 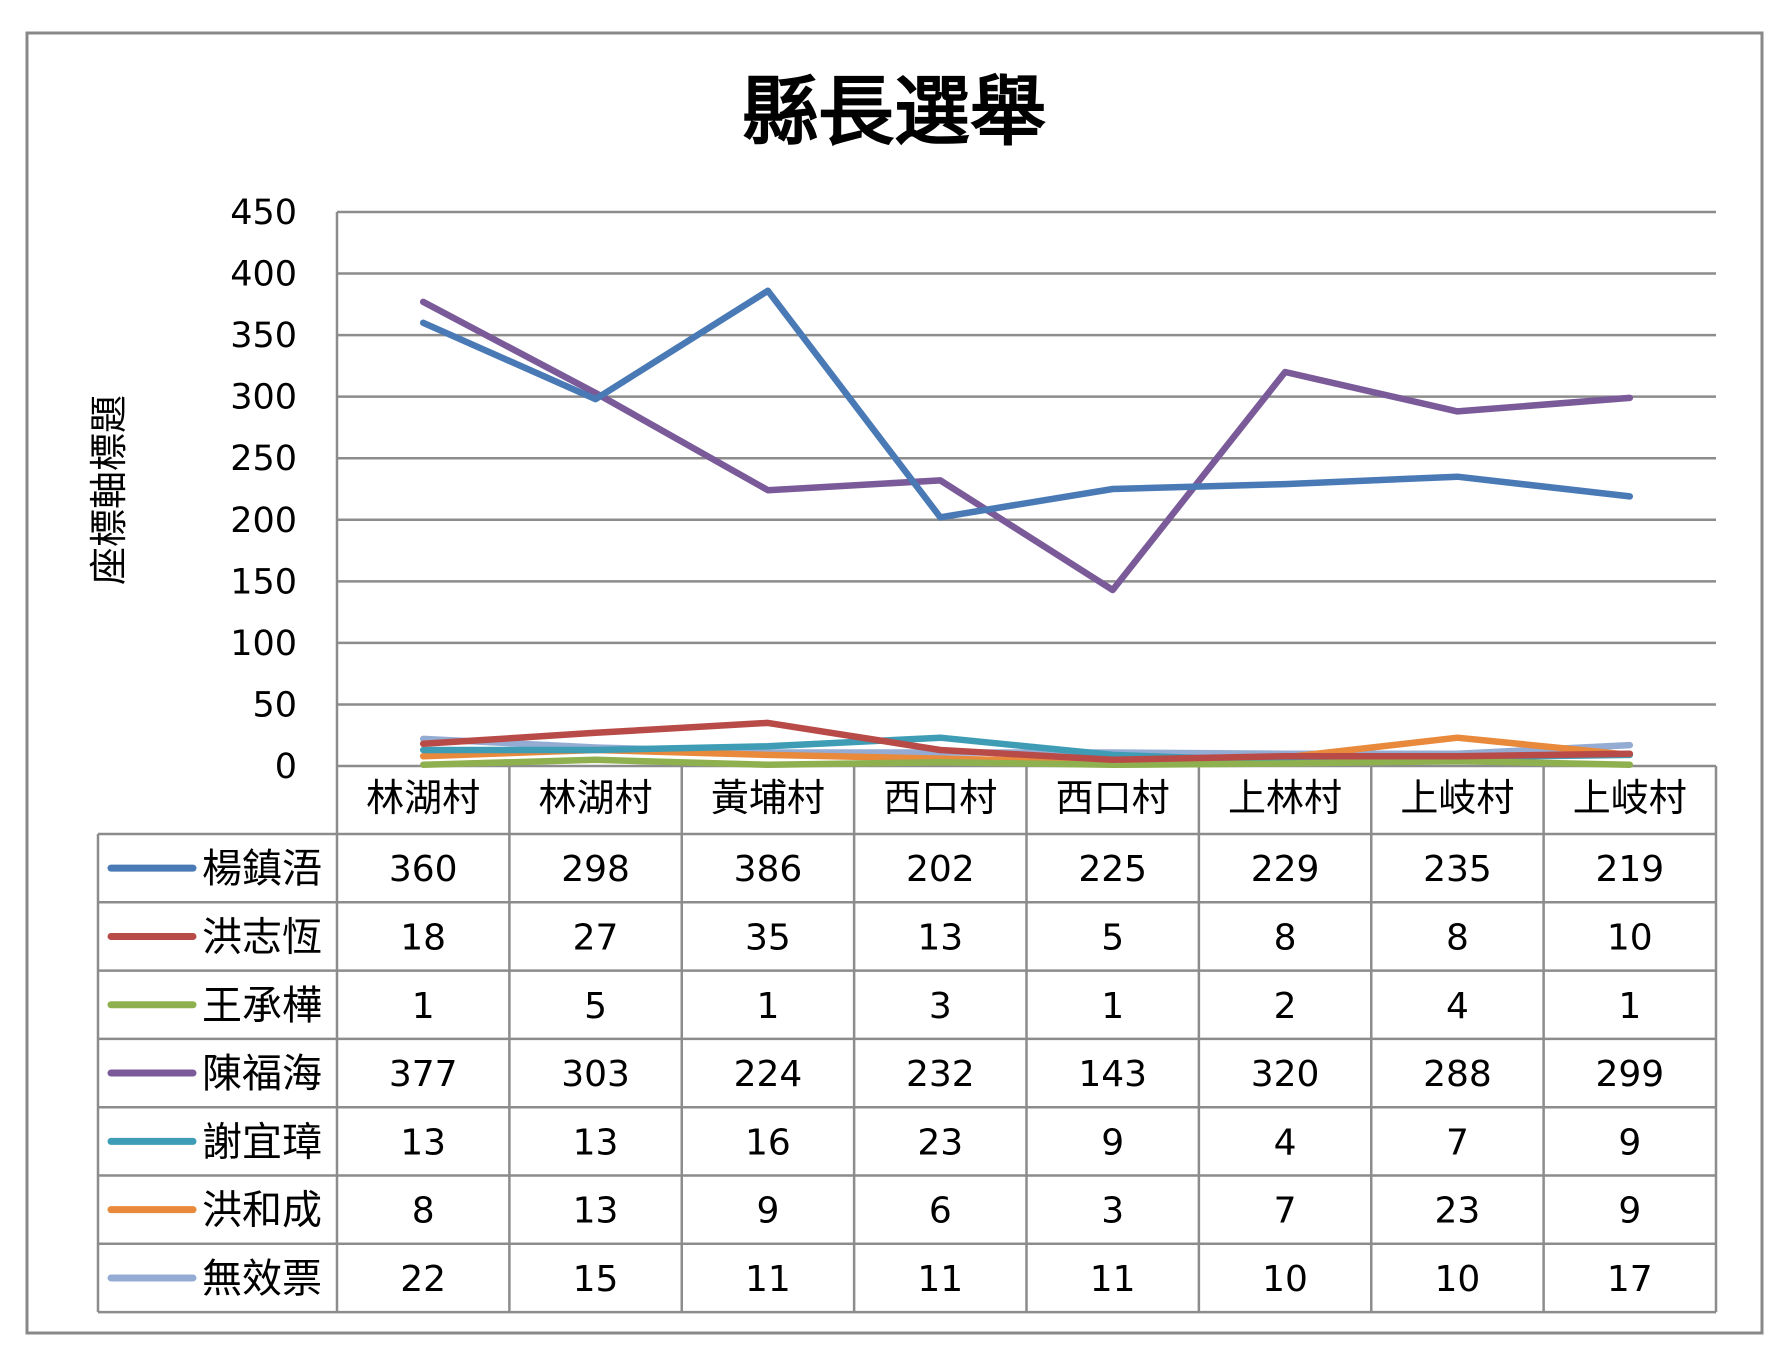 What do you see at coordinates (263, 275) in the screenshot?
I see `y-tick-label: 400` at bounding box center [263, 275].